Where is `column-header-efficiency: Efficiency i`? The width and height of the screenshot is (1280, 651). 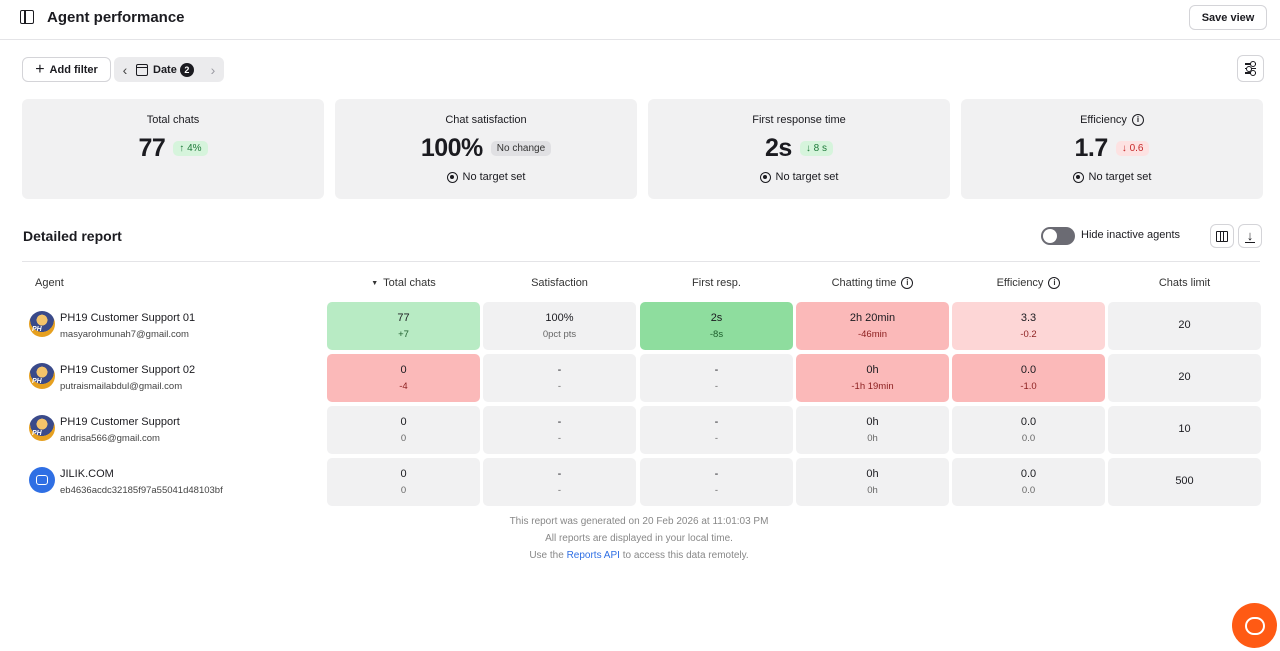 column-header-efficiency: Efficiency i is located at coordinates (1028, 283).